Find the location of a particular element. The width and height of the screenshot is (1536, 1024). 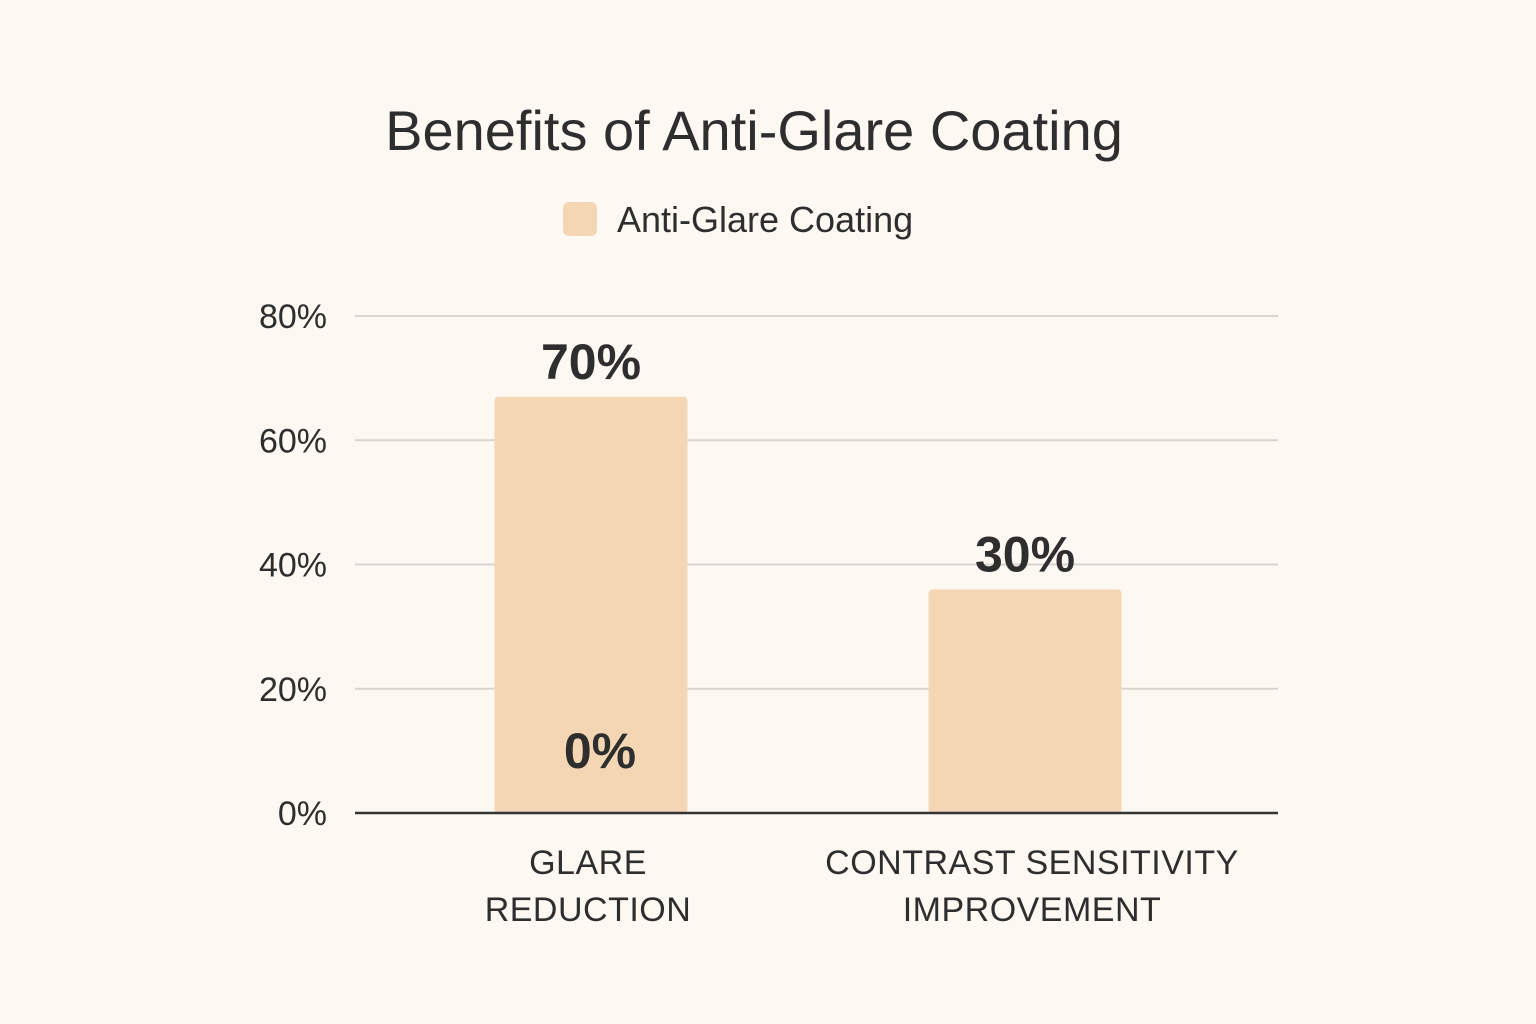

data-label: 70% is located at coordinates (591, 362).